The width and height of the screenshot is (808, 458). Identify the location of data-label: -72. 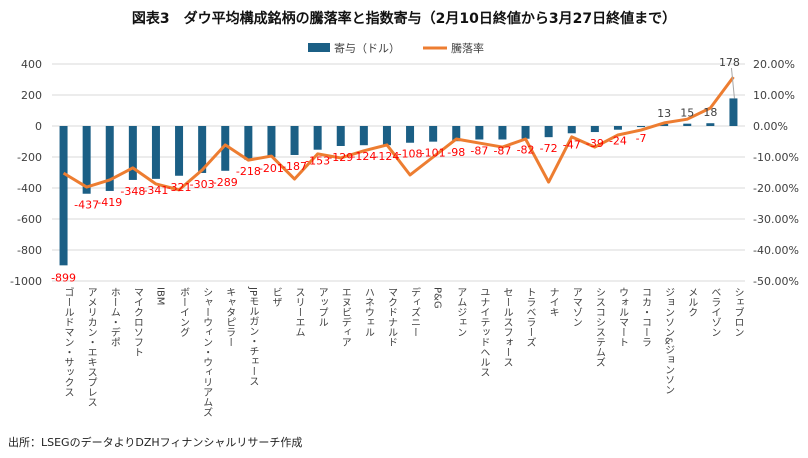
(549, 148).